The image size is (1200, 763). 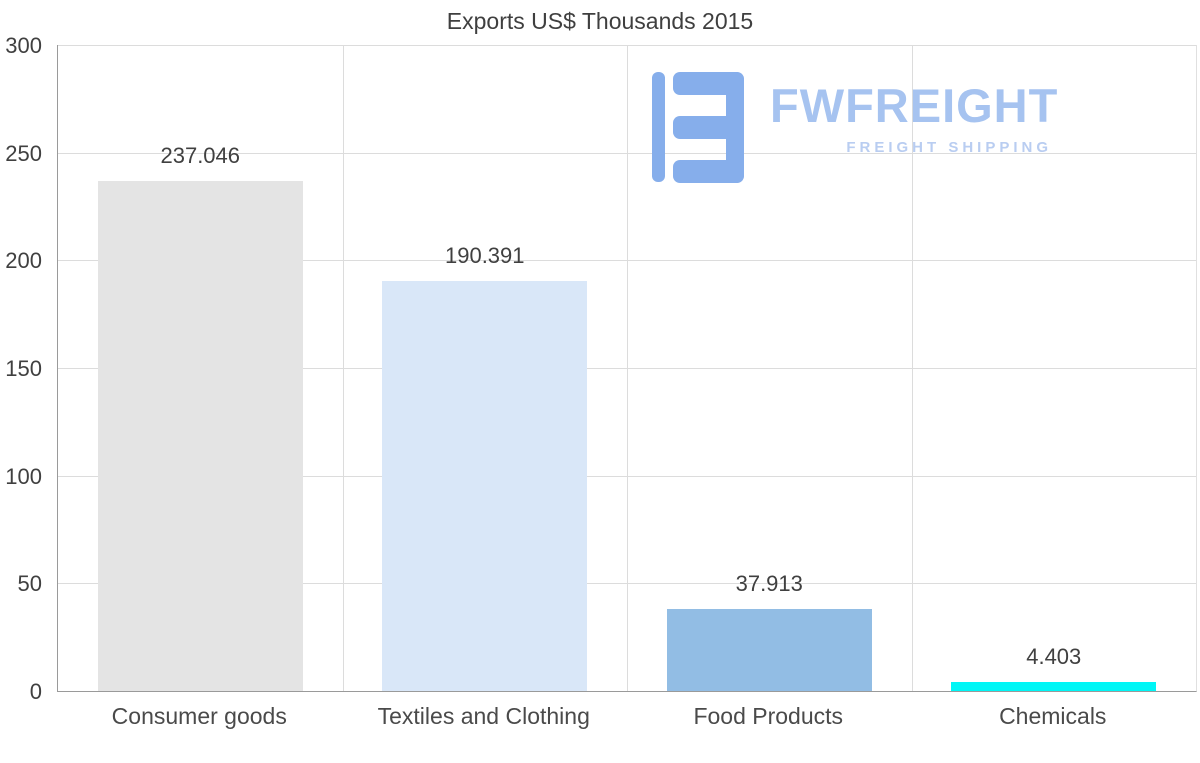 What do you see at coordinates (200, 155) in the screenshot?
I see `bar-value-label-consumer-goods: 237.046` at bounding box center [200, 155].